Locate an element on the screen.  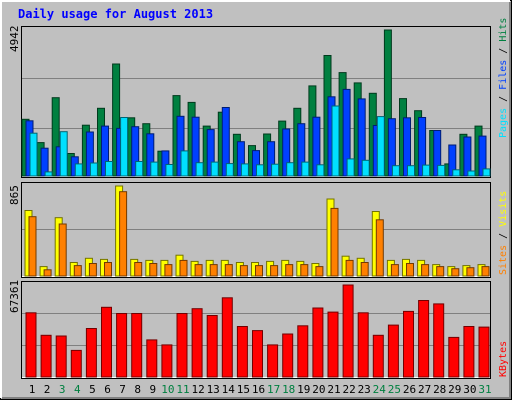
day-label-21: 21 is located at coordinates (333, 389).